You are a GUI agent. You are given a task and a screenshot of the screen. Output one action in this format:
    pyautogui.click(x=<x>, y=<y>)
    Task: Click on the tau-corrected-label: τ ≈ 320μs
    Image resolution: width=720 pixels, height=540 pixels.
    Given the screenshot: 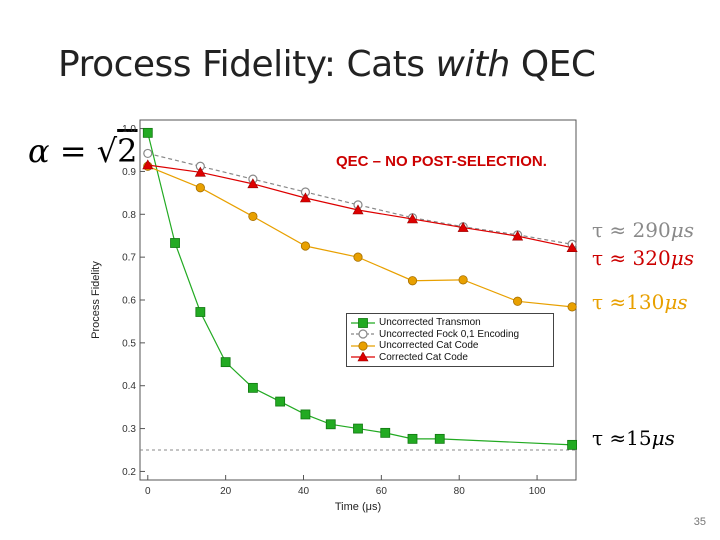 What is the action you would take?
    pyautogui.click(x=643, y=258)
    